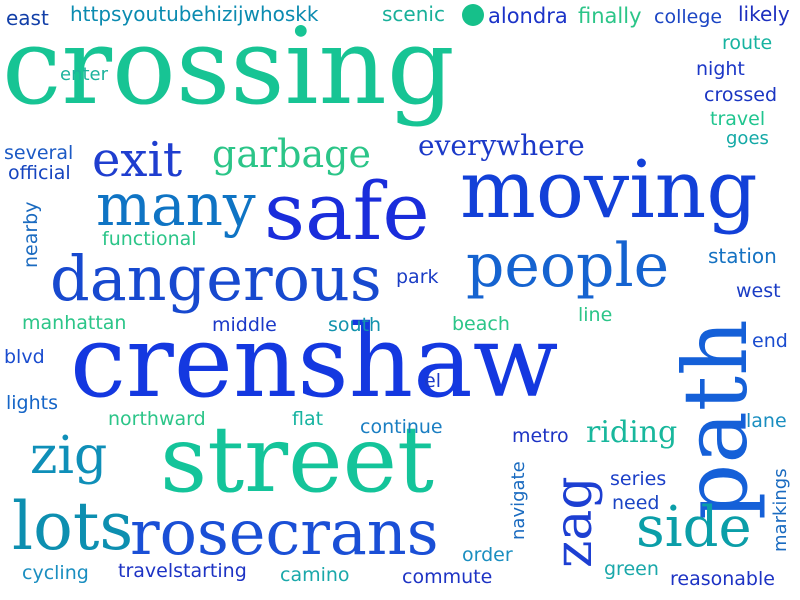 Image resolution: width=800 pixels, height=600 pixels. I want to click on word-continue: continue, so click(401, 427).